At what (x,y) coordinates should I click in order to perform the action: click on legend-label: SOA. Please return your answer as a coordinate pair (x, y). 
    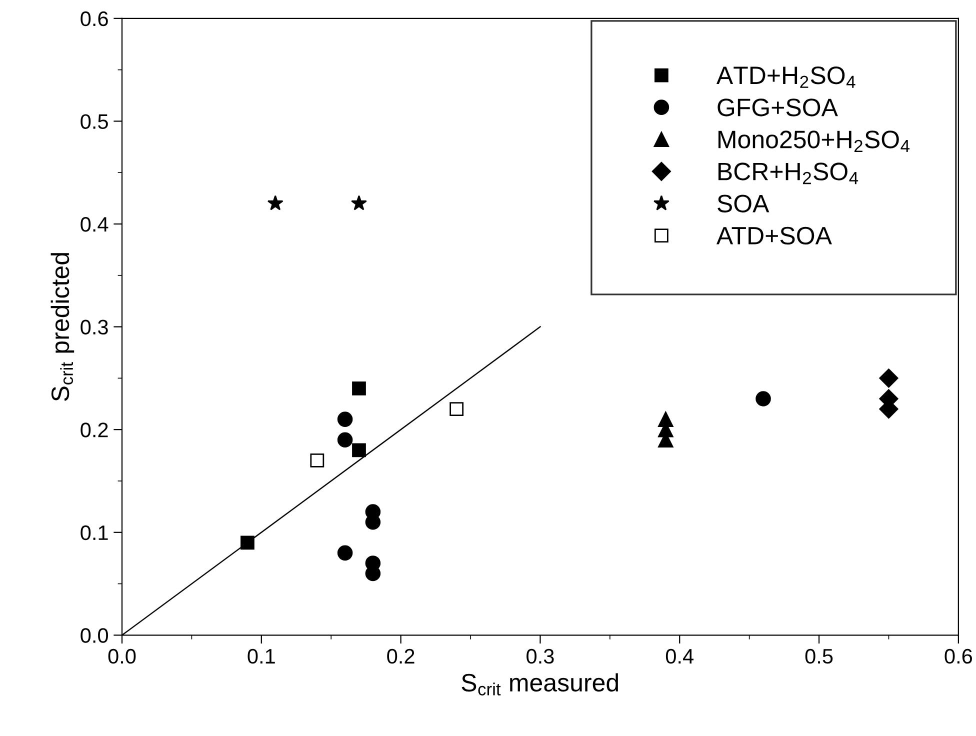
    Looking at the image, I should click on (744, 203).